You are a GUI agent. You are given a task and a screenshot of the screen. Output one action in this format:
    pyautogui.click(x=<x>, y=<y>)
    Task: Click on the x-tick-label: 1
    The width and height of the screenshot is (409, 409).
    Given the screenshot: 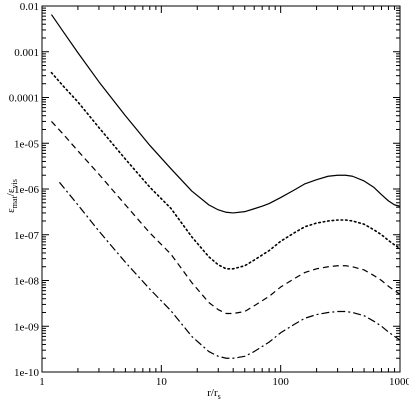 What is the action you would take?
    pyautogui.click(x=42, y=382)
    